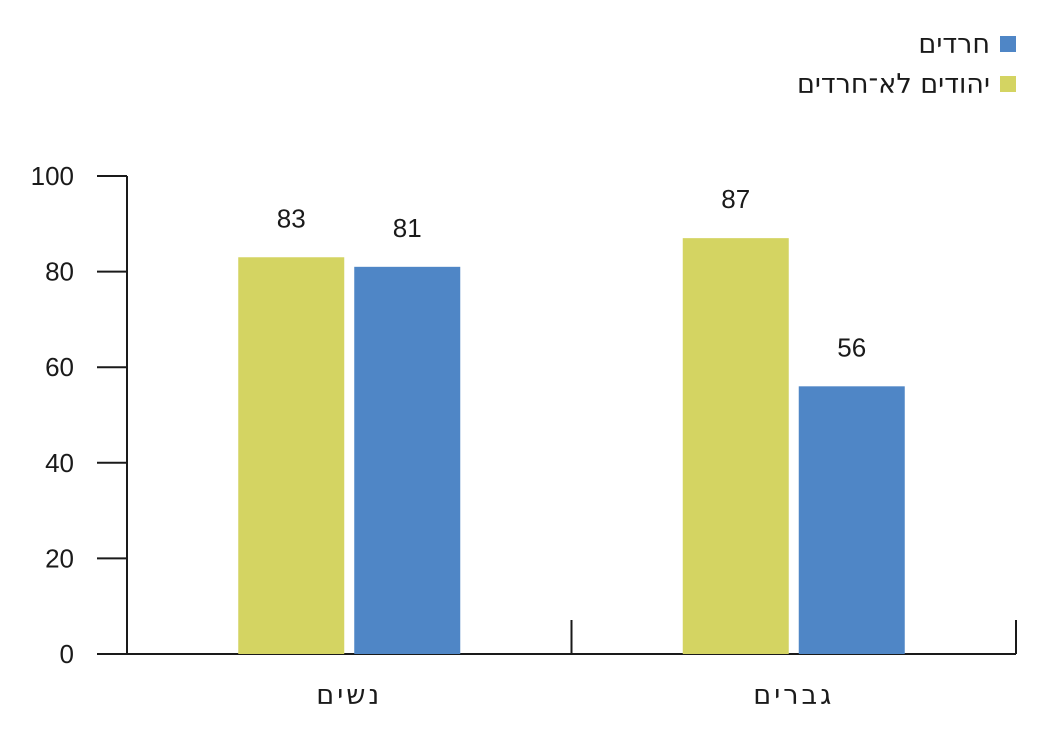 This screenshot has width=1044, height=735. What do you see at coordinates (1008, 44) in the screenshot?
I see `legend-swatch-haredim` at bounding box center [1008, 44].